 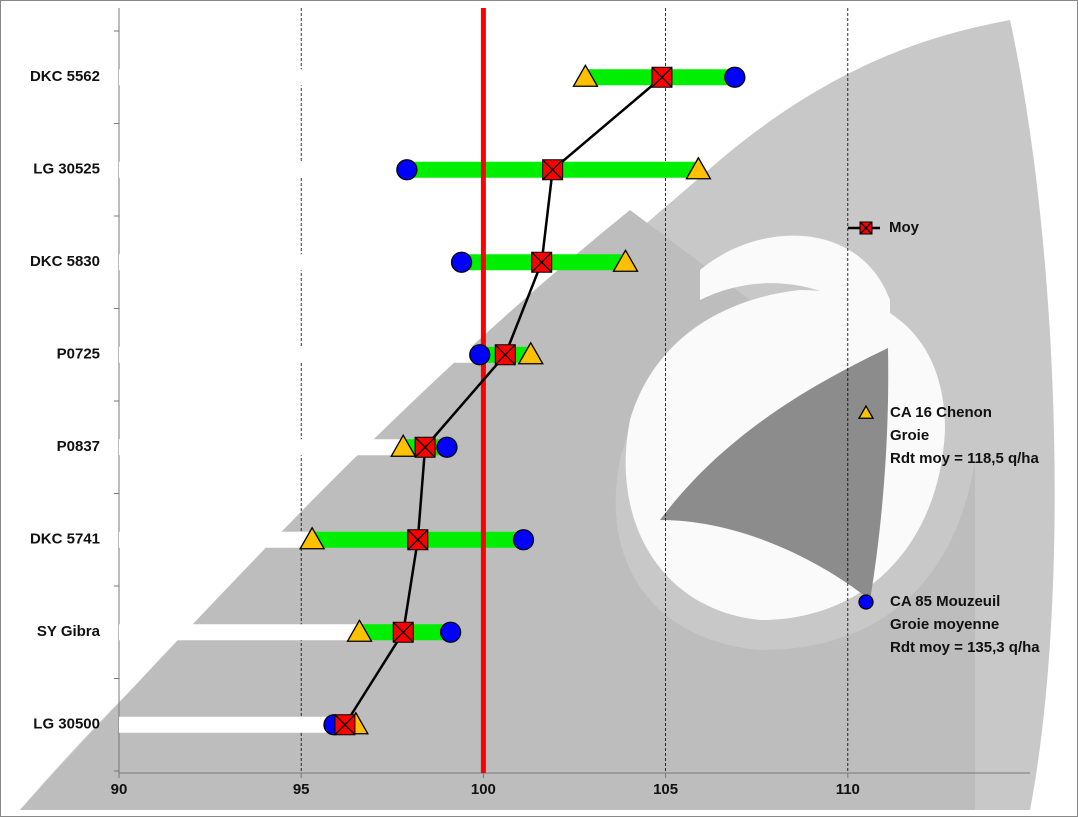 What do you see at coordinates (69, 631) in the screenshot?
I see `y-tick-label: SY Gibra` at bounding box center [69, 631].